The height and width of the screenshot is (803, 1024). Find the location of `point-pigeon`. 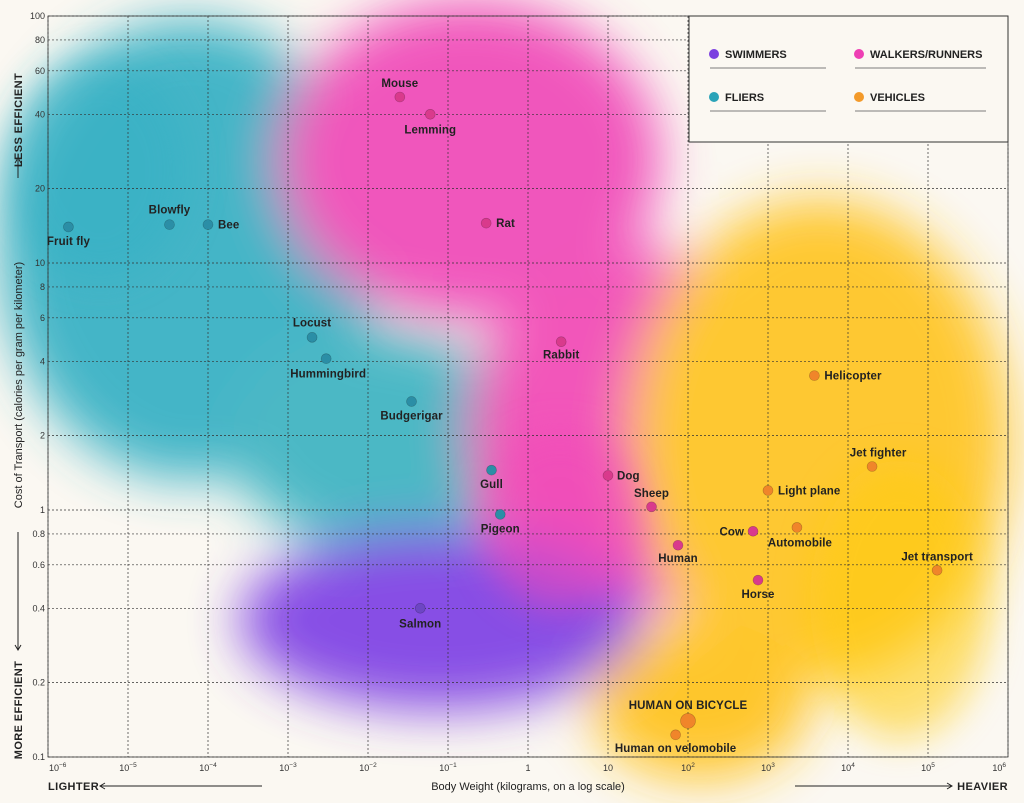

point-pigeon is located at coordinates (500, 514).